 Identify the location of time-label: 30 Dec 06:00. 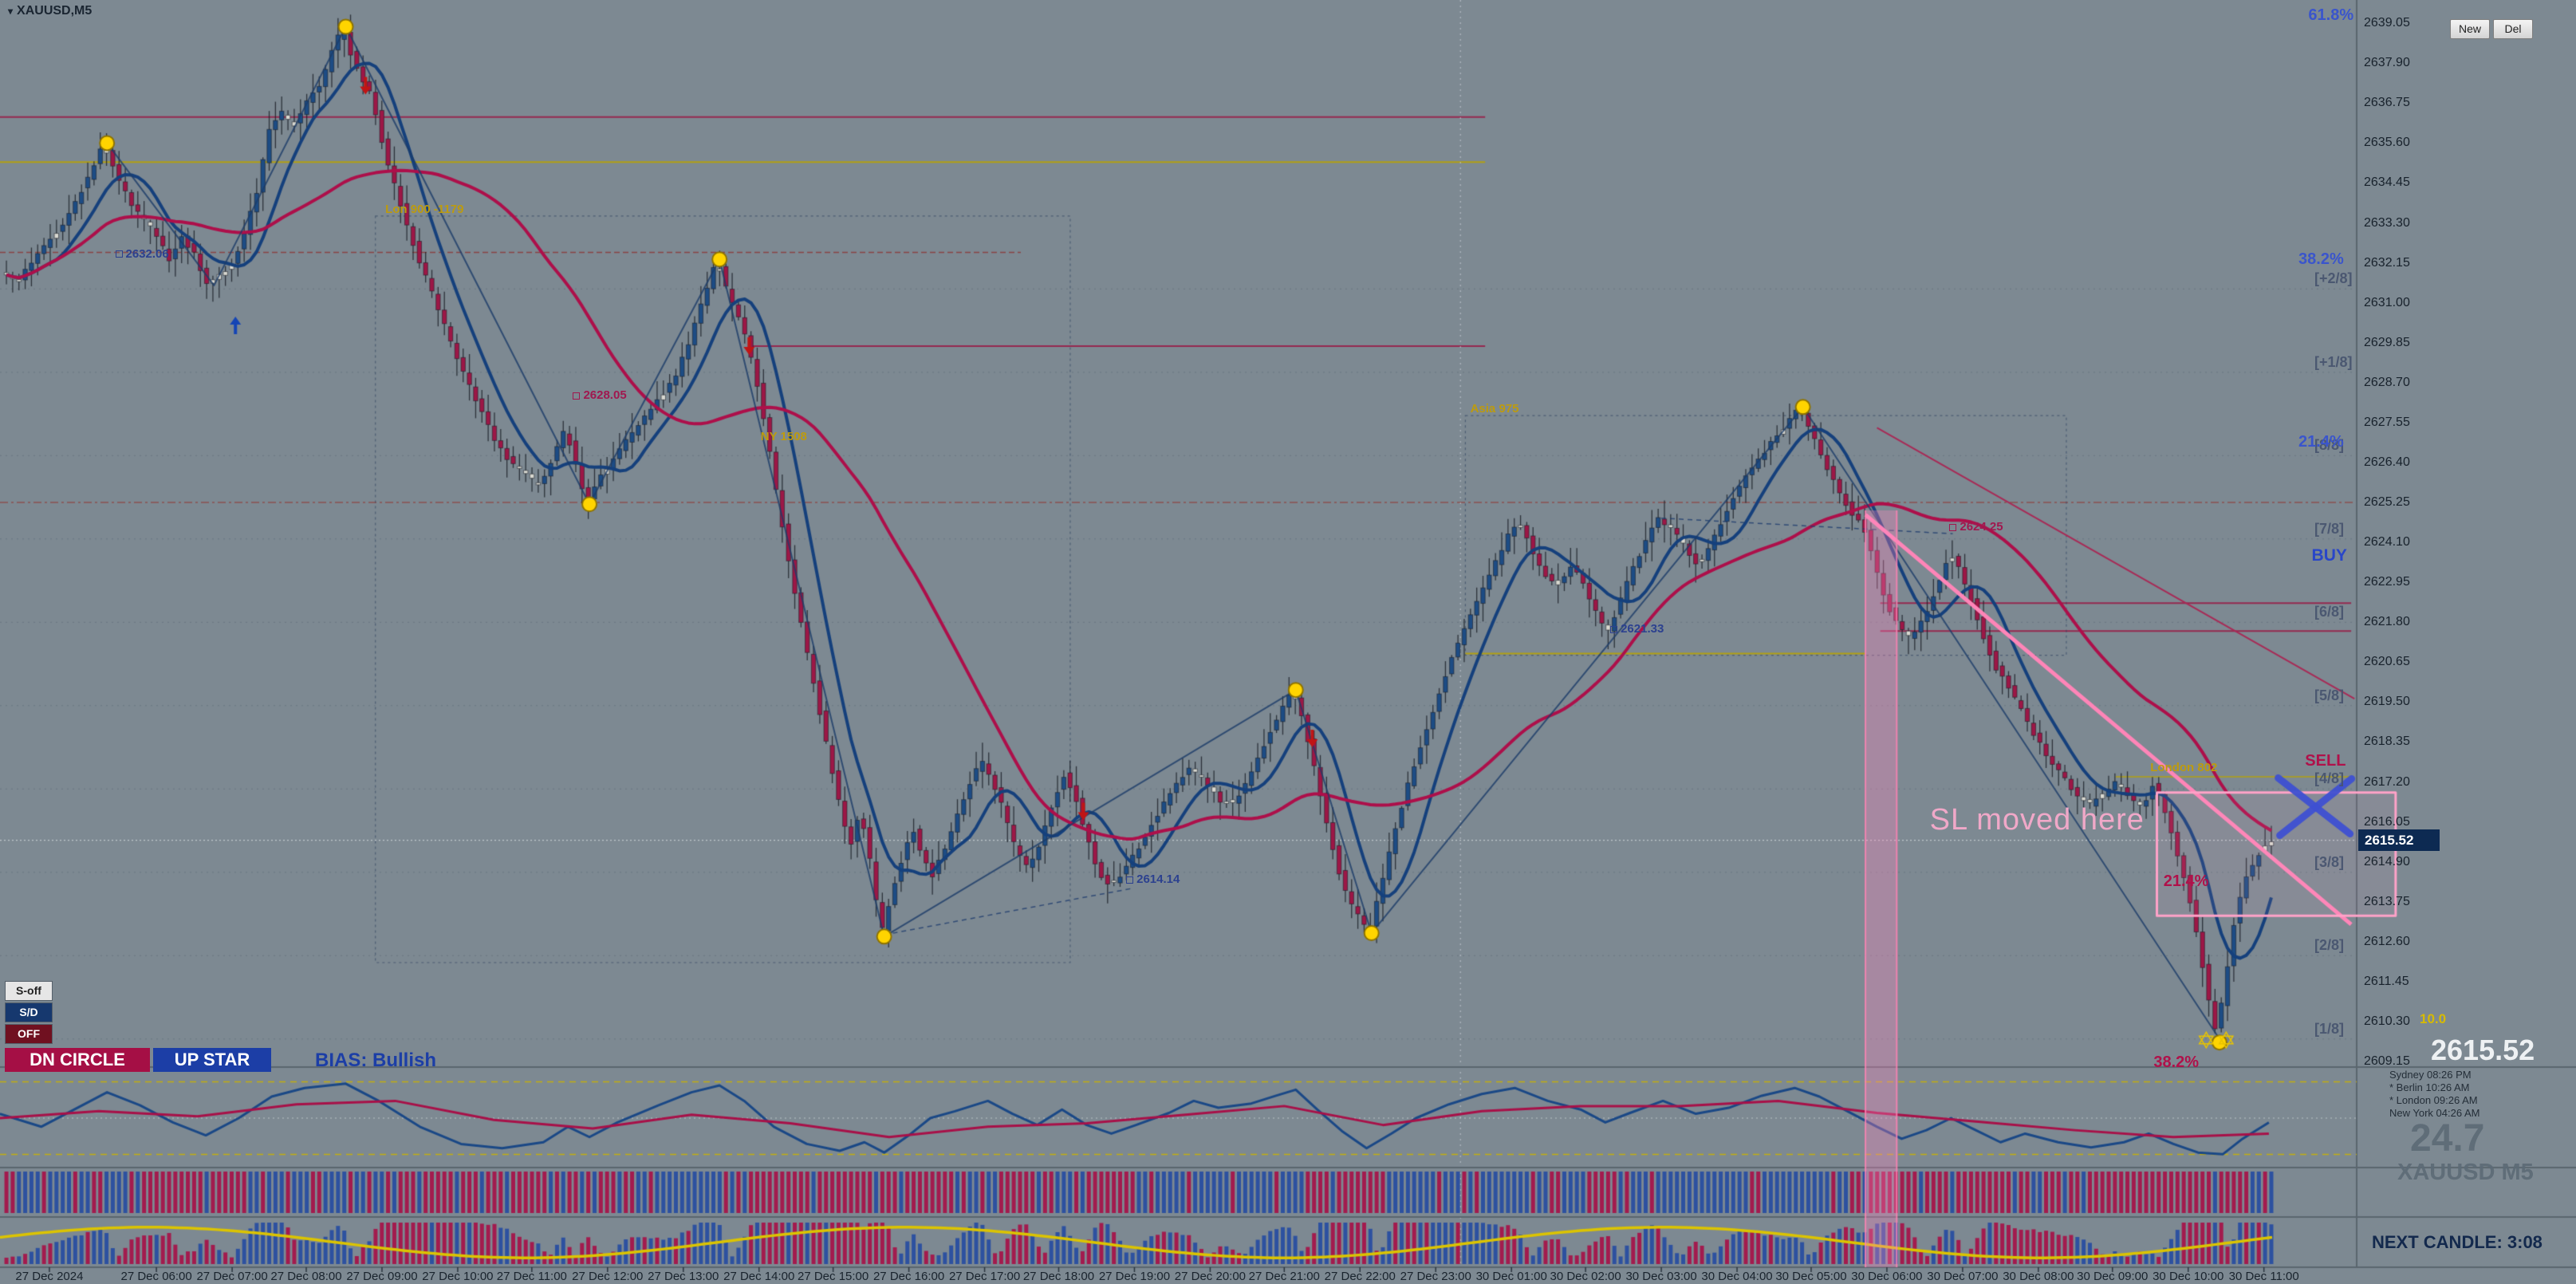
(1887, 1276).